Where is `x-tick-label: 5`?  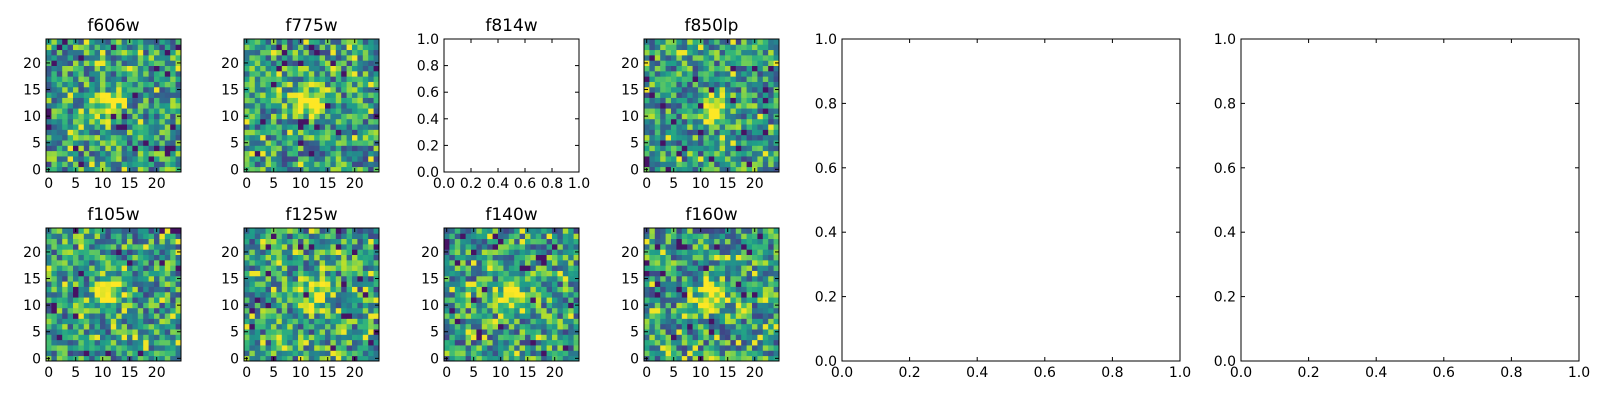 x-tick-label: 5 is located at coordinates (75, 373).